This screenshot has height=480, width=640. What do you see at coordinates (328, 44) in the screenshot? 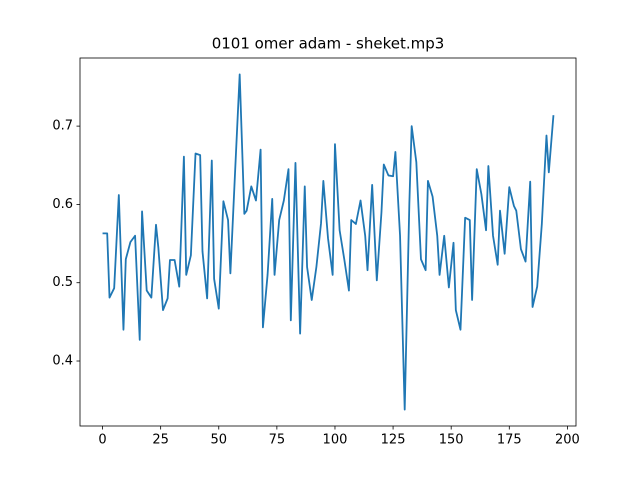
I see `chart-title: 0101 omer adam - sheket.mp3` at bounding box center [328, 44].